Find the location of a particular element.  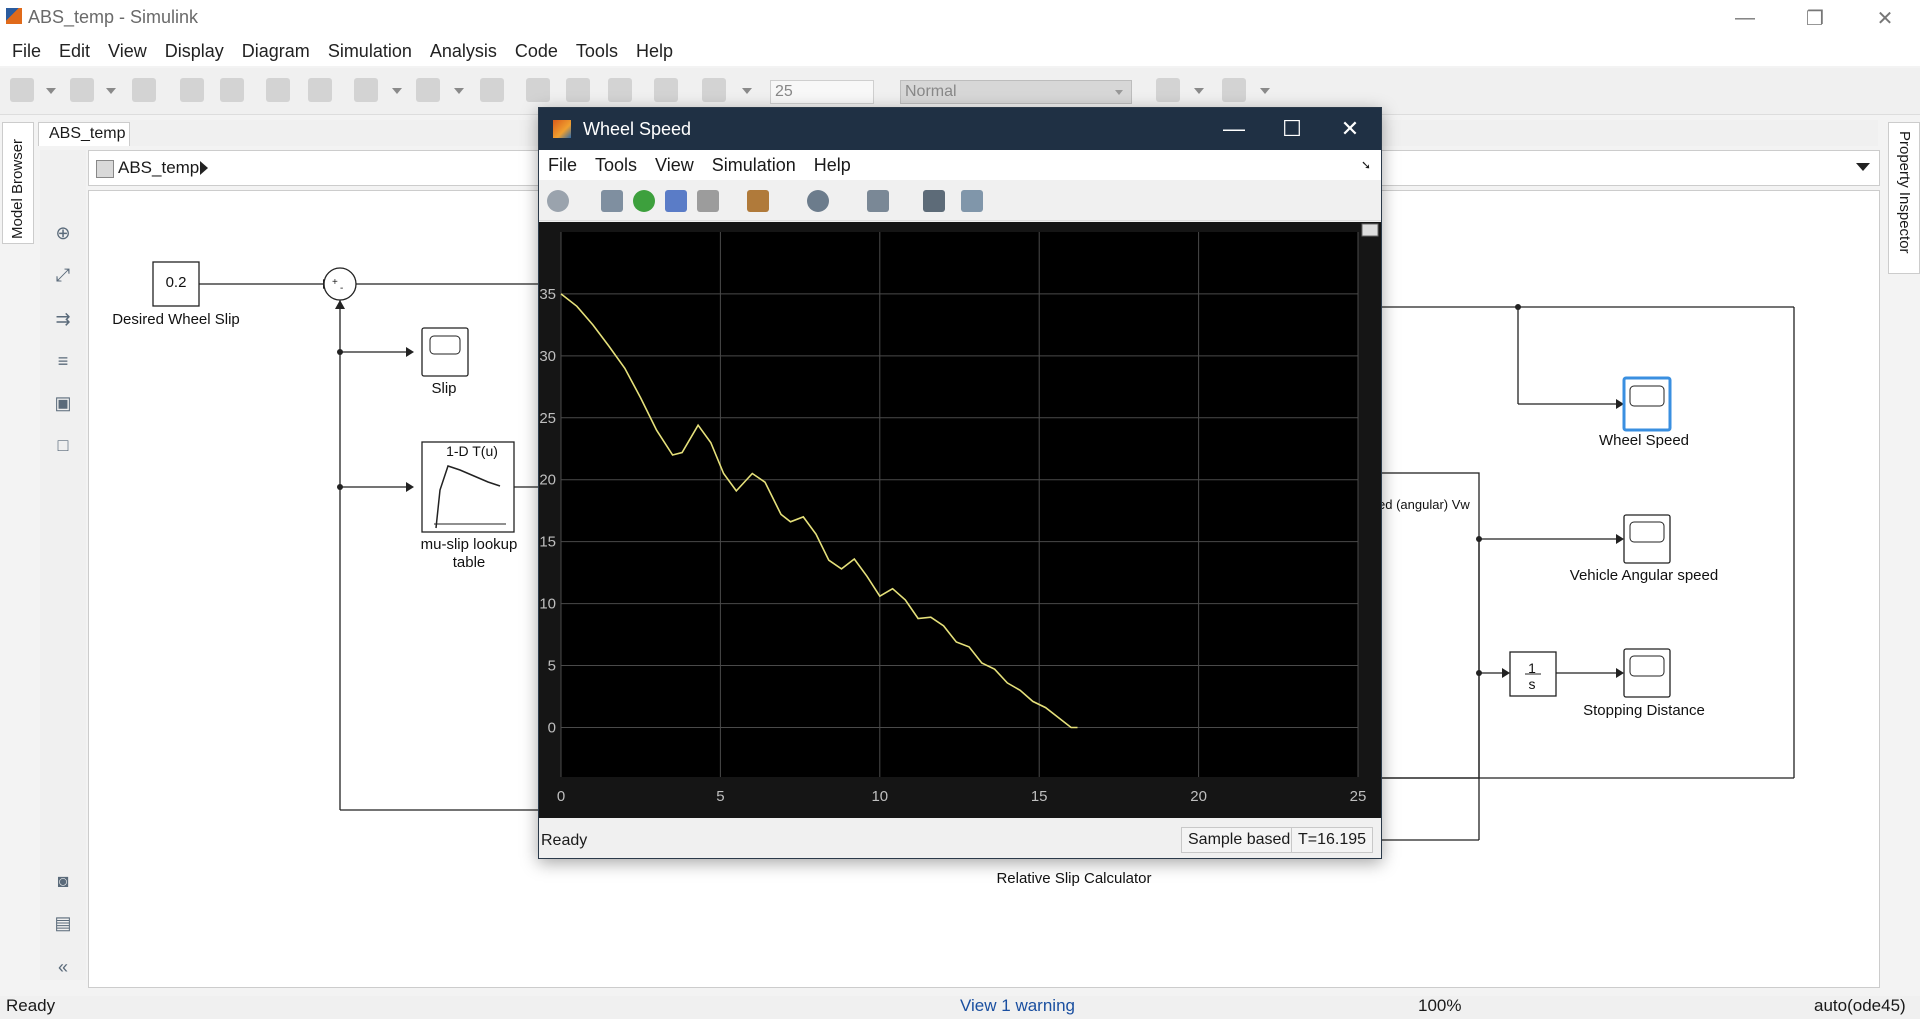

new-model-icon is located at coordinates (22, 90).